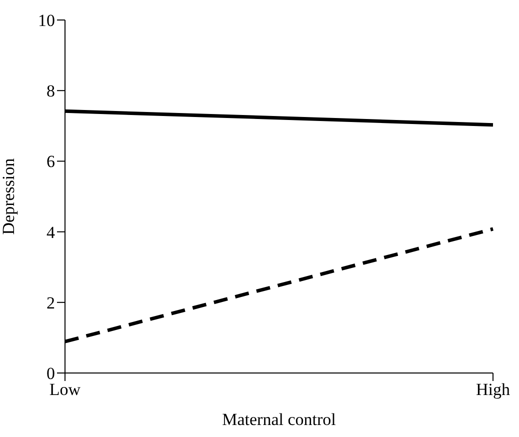  I want to click on x-axis-title: Maternal control, so click(279, 419).